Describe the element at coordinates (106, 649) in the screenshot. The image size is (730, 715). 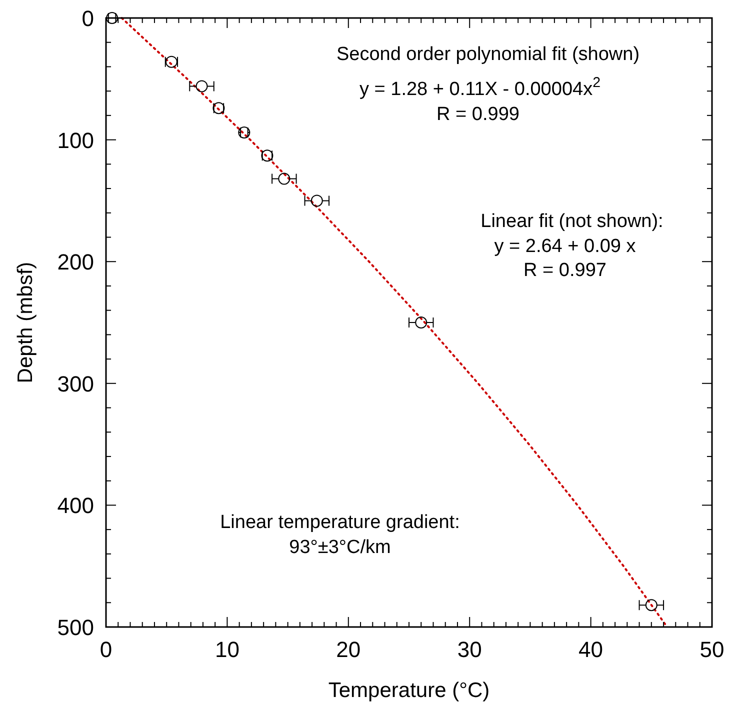
I see `x-tick-label: 0` at that location.